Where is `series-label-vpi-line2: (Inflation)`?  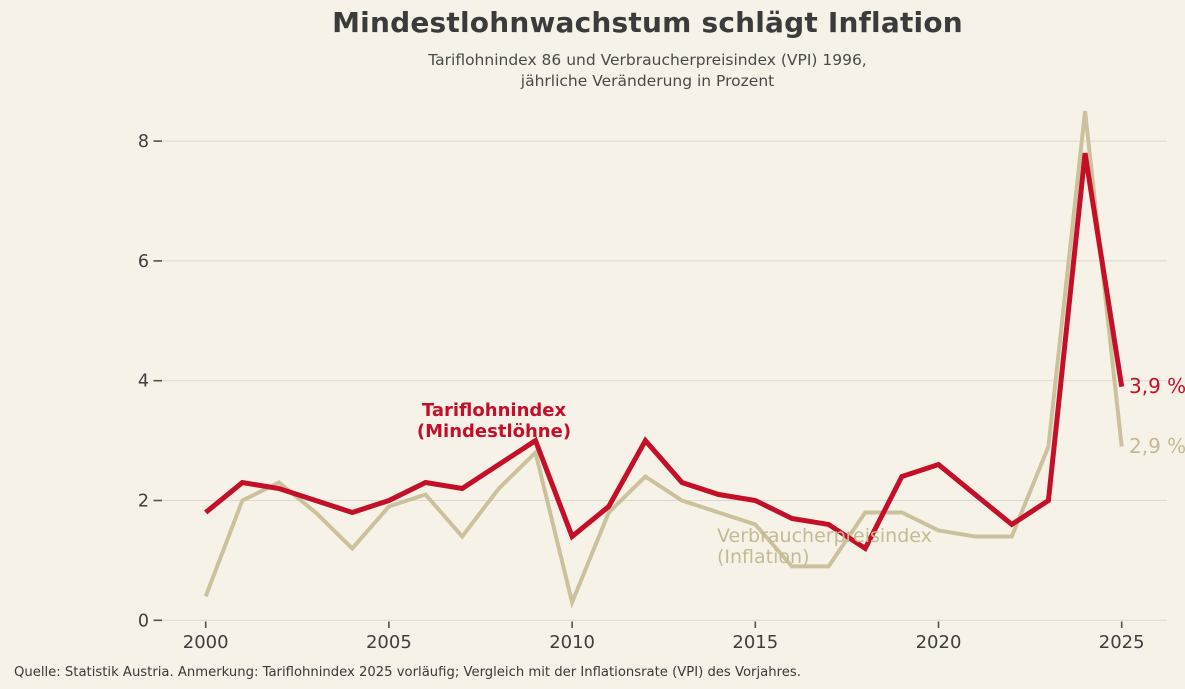 series-label-vpi-line2: (Inflation) is located at coordinates (763, 557).